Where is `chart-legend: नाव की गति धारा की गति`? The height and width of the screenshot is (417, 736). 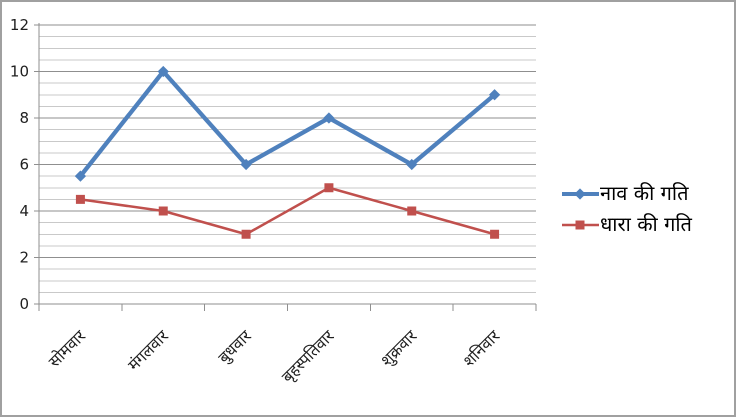
chart-legend: नाव की गति धारा की गति is located at coordinates (626, 209).